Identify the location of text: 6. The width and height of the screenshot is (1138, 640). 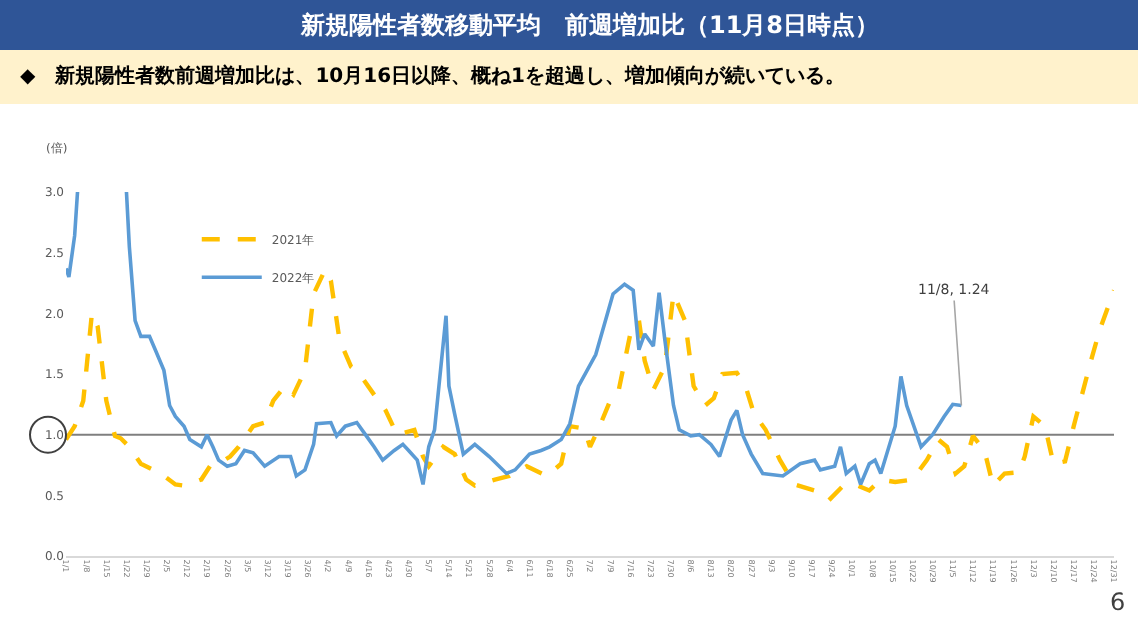
(1118, 602).